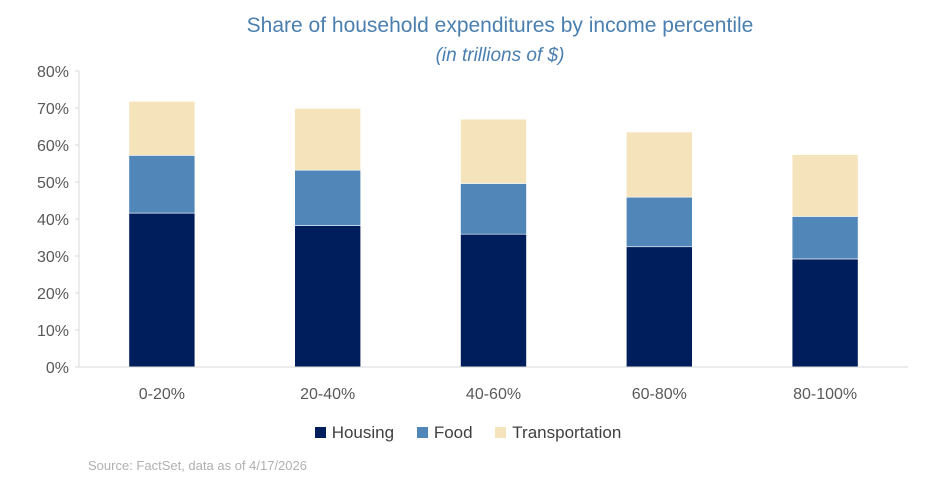 Image resolution: width=936 pixels, height=487 pixels. Describe the element at coordinates (53, 146) in the screenshot. I see `y-tick-label: 60%` at that location.